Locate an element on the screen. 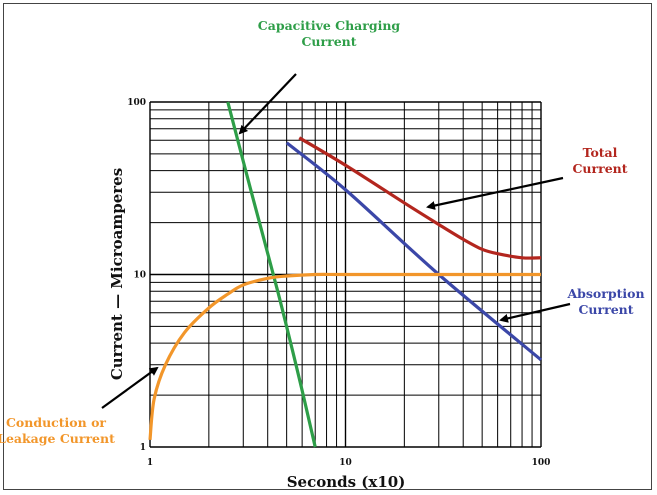  capacitive-charging-current-line is located at coordinates (271, 274).